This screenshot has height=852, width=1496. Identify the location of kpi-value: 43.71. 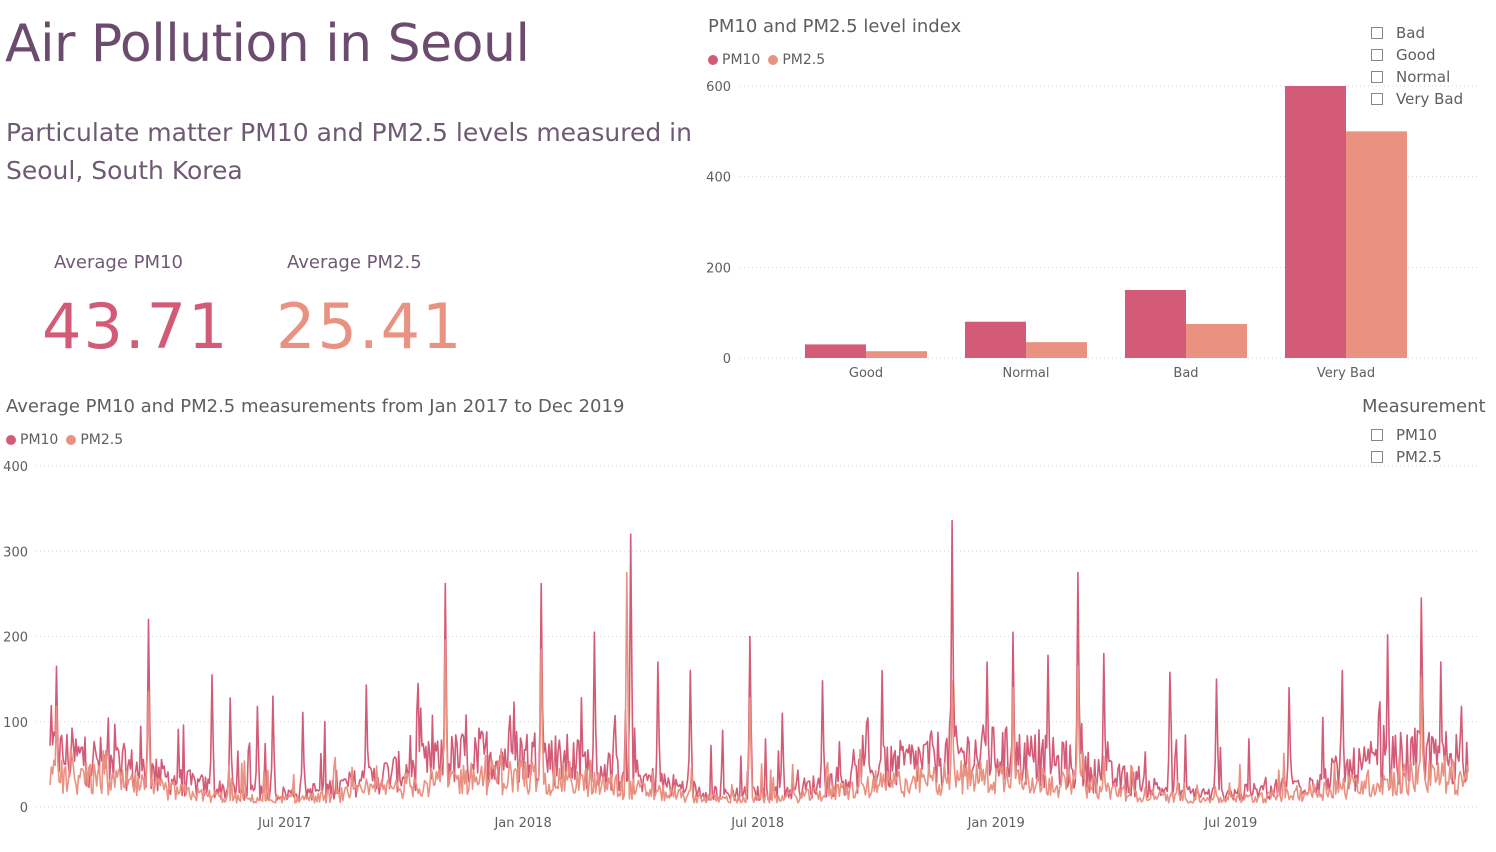
(136, 326).